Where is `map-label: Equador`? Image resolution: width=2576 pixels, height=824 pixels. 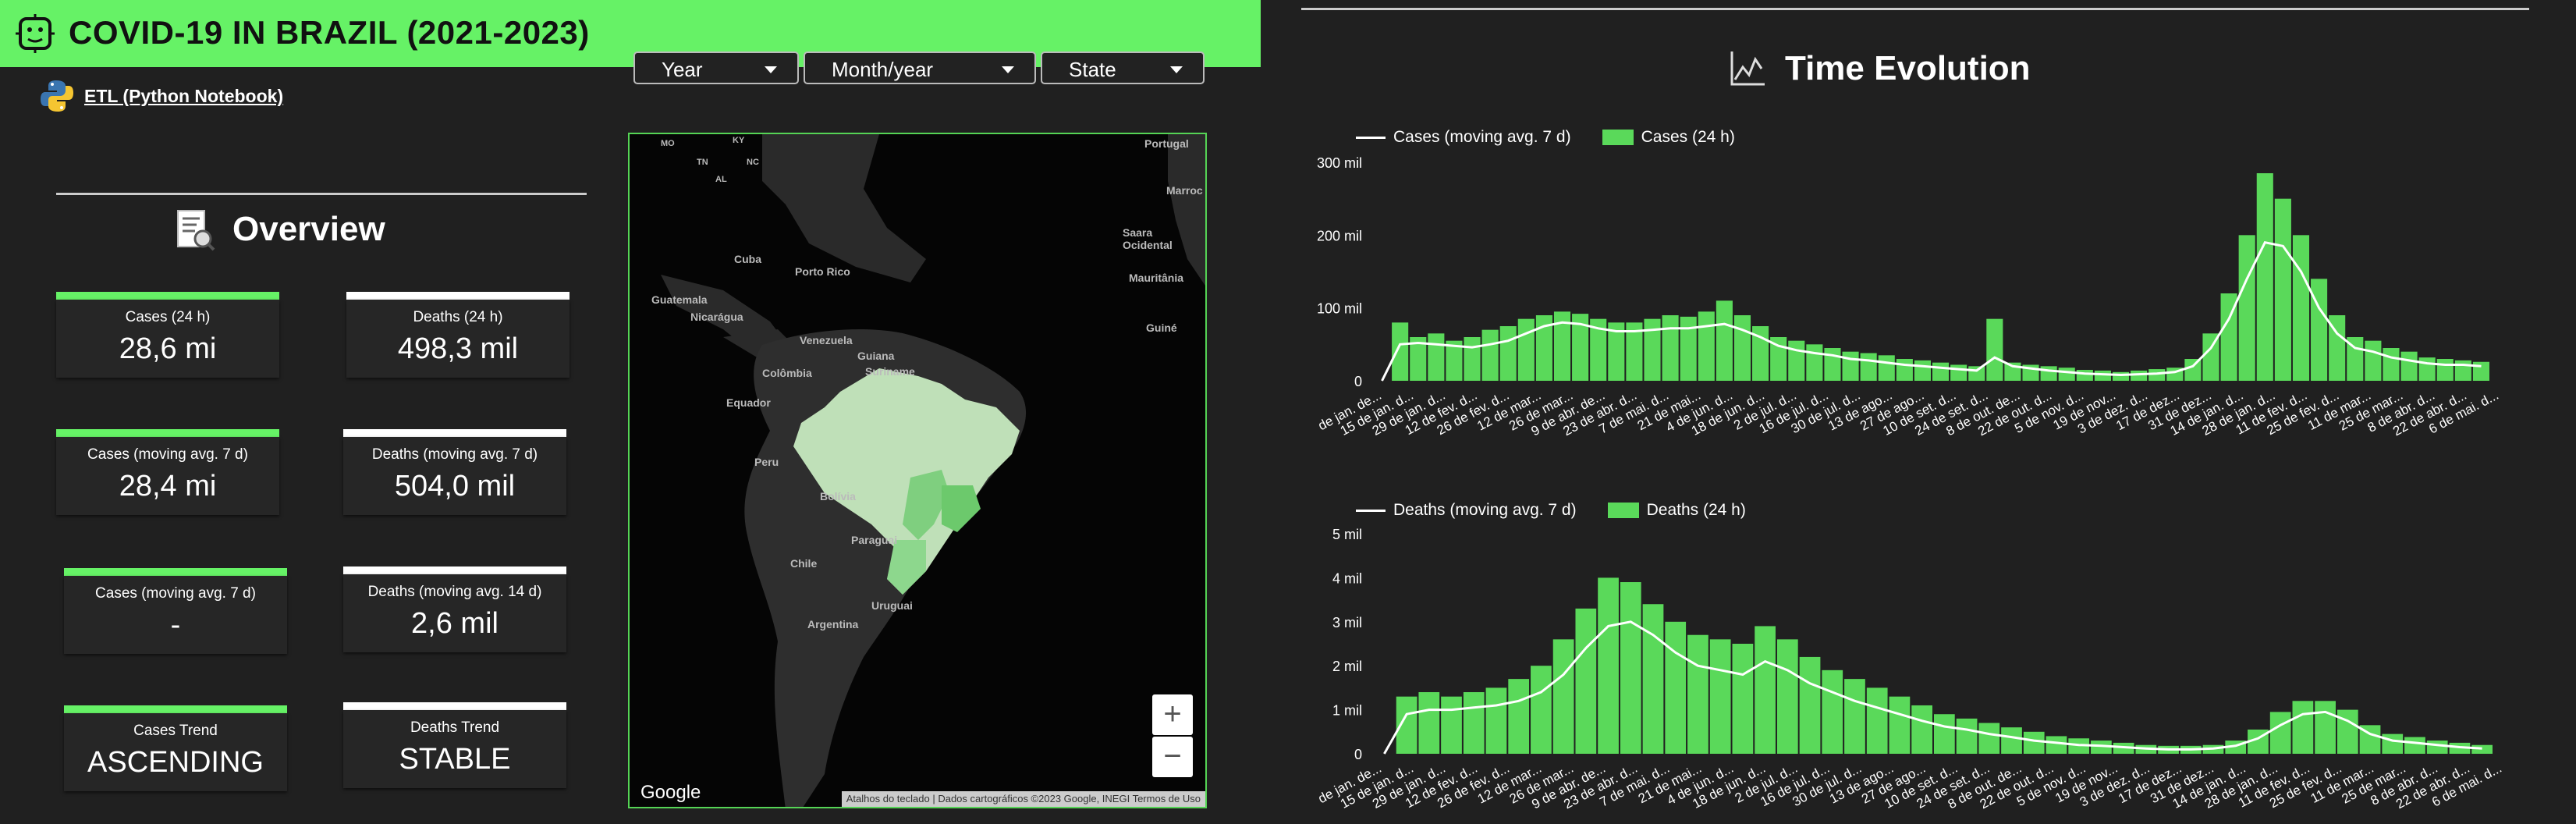 map-label: Equador is located at coordinates (748, 402).